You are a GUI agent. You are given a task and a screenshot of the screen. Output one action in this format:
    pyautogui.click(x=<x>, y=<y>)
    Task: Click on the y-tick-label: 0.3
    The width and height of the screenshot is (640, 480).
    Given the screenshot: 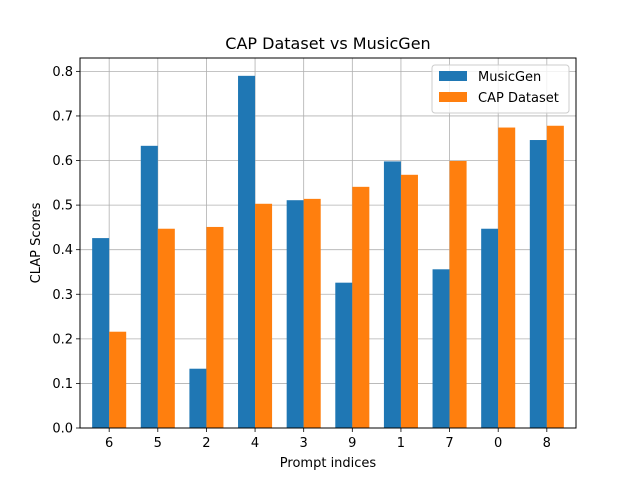 What is the action you would take?
    pyautogui.click(x=62, y=295)
    